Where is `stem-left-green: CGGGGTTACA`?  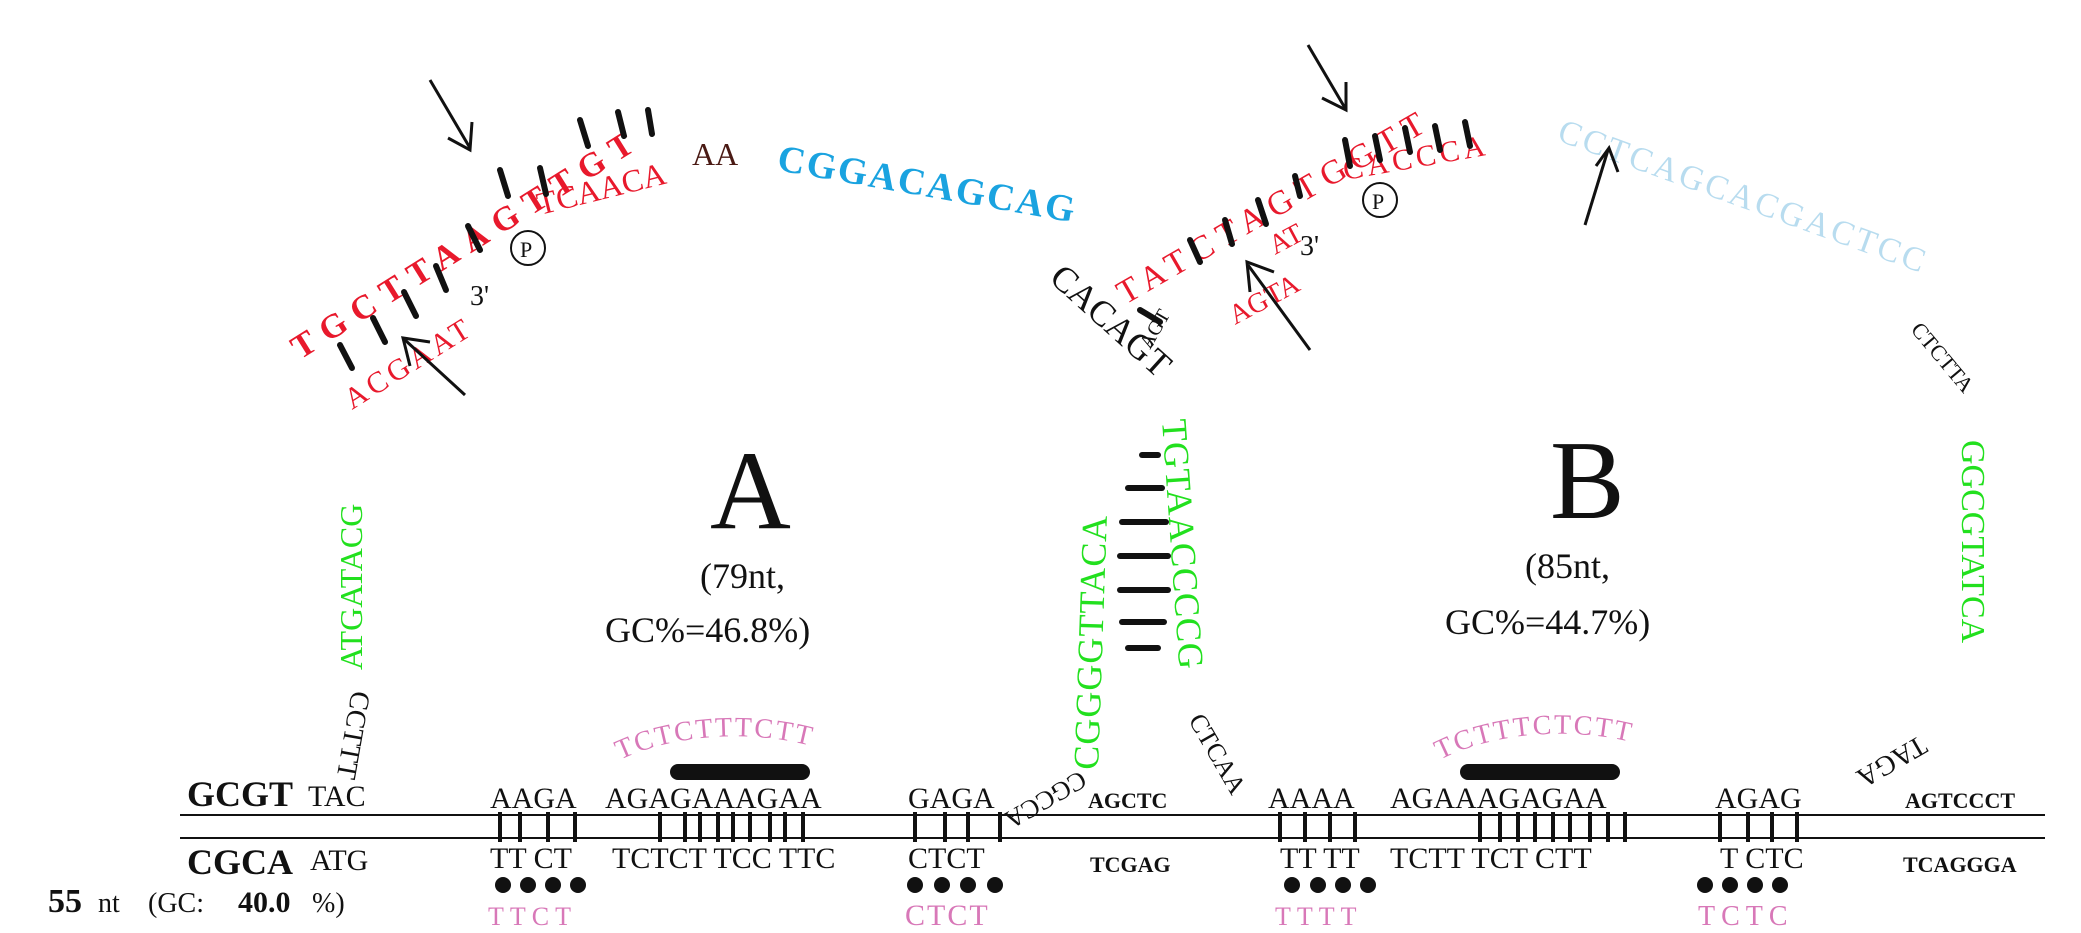 stem-left-green: CGGGGTTACA is located at coordinates (1090, 642).